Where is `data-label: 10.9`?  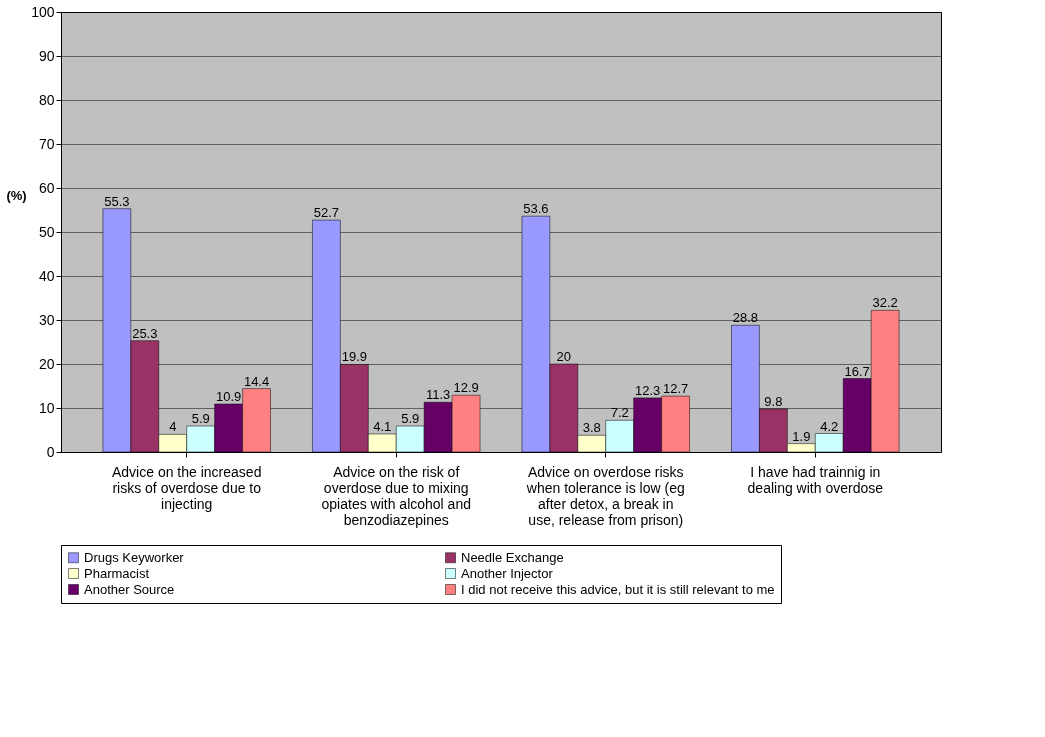 data-label: 10.9 is located at coordinates (228, 397).